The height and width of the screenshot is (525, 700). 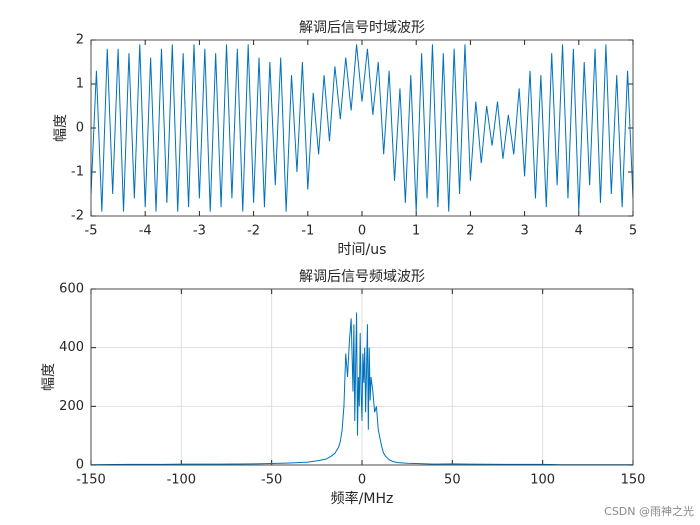 What do you see at coordinates (80, 84) in the screenshot?
I see `y-tick-label: 1` at bounding box center [80, 84].